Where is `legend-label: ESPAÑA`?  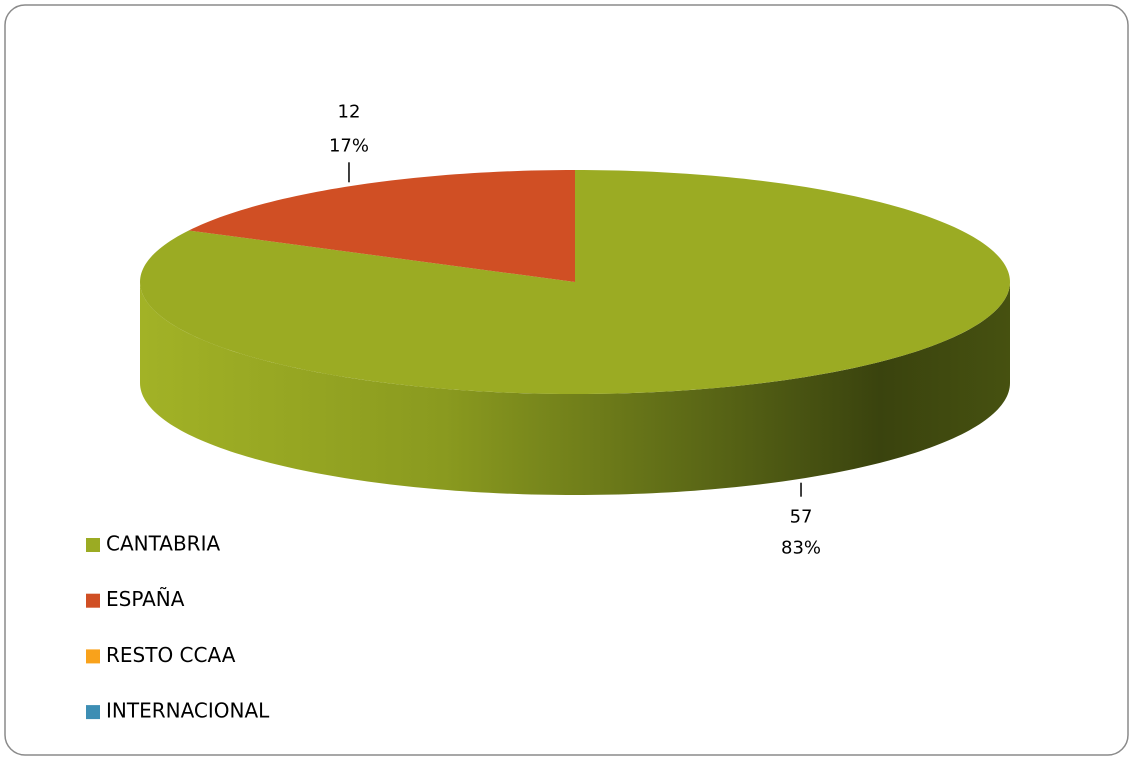
legend-label: ESPAÑA is located at coordinates (145, 599).